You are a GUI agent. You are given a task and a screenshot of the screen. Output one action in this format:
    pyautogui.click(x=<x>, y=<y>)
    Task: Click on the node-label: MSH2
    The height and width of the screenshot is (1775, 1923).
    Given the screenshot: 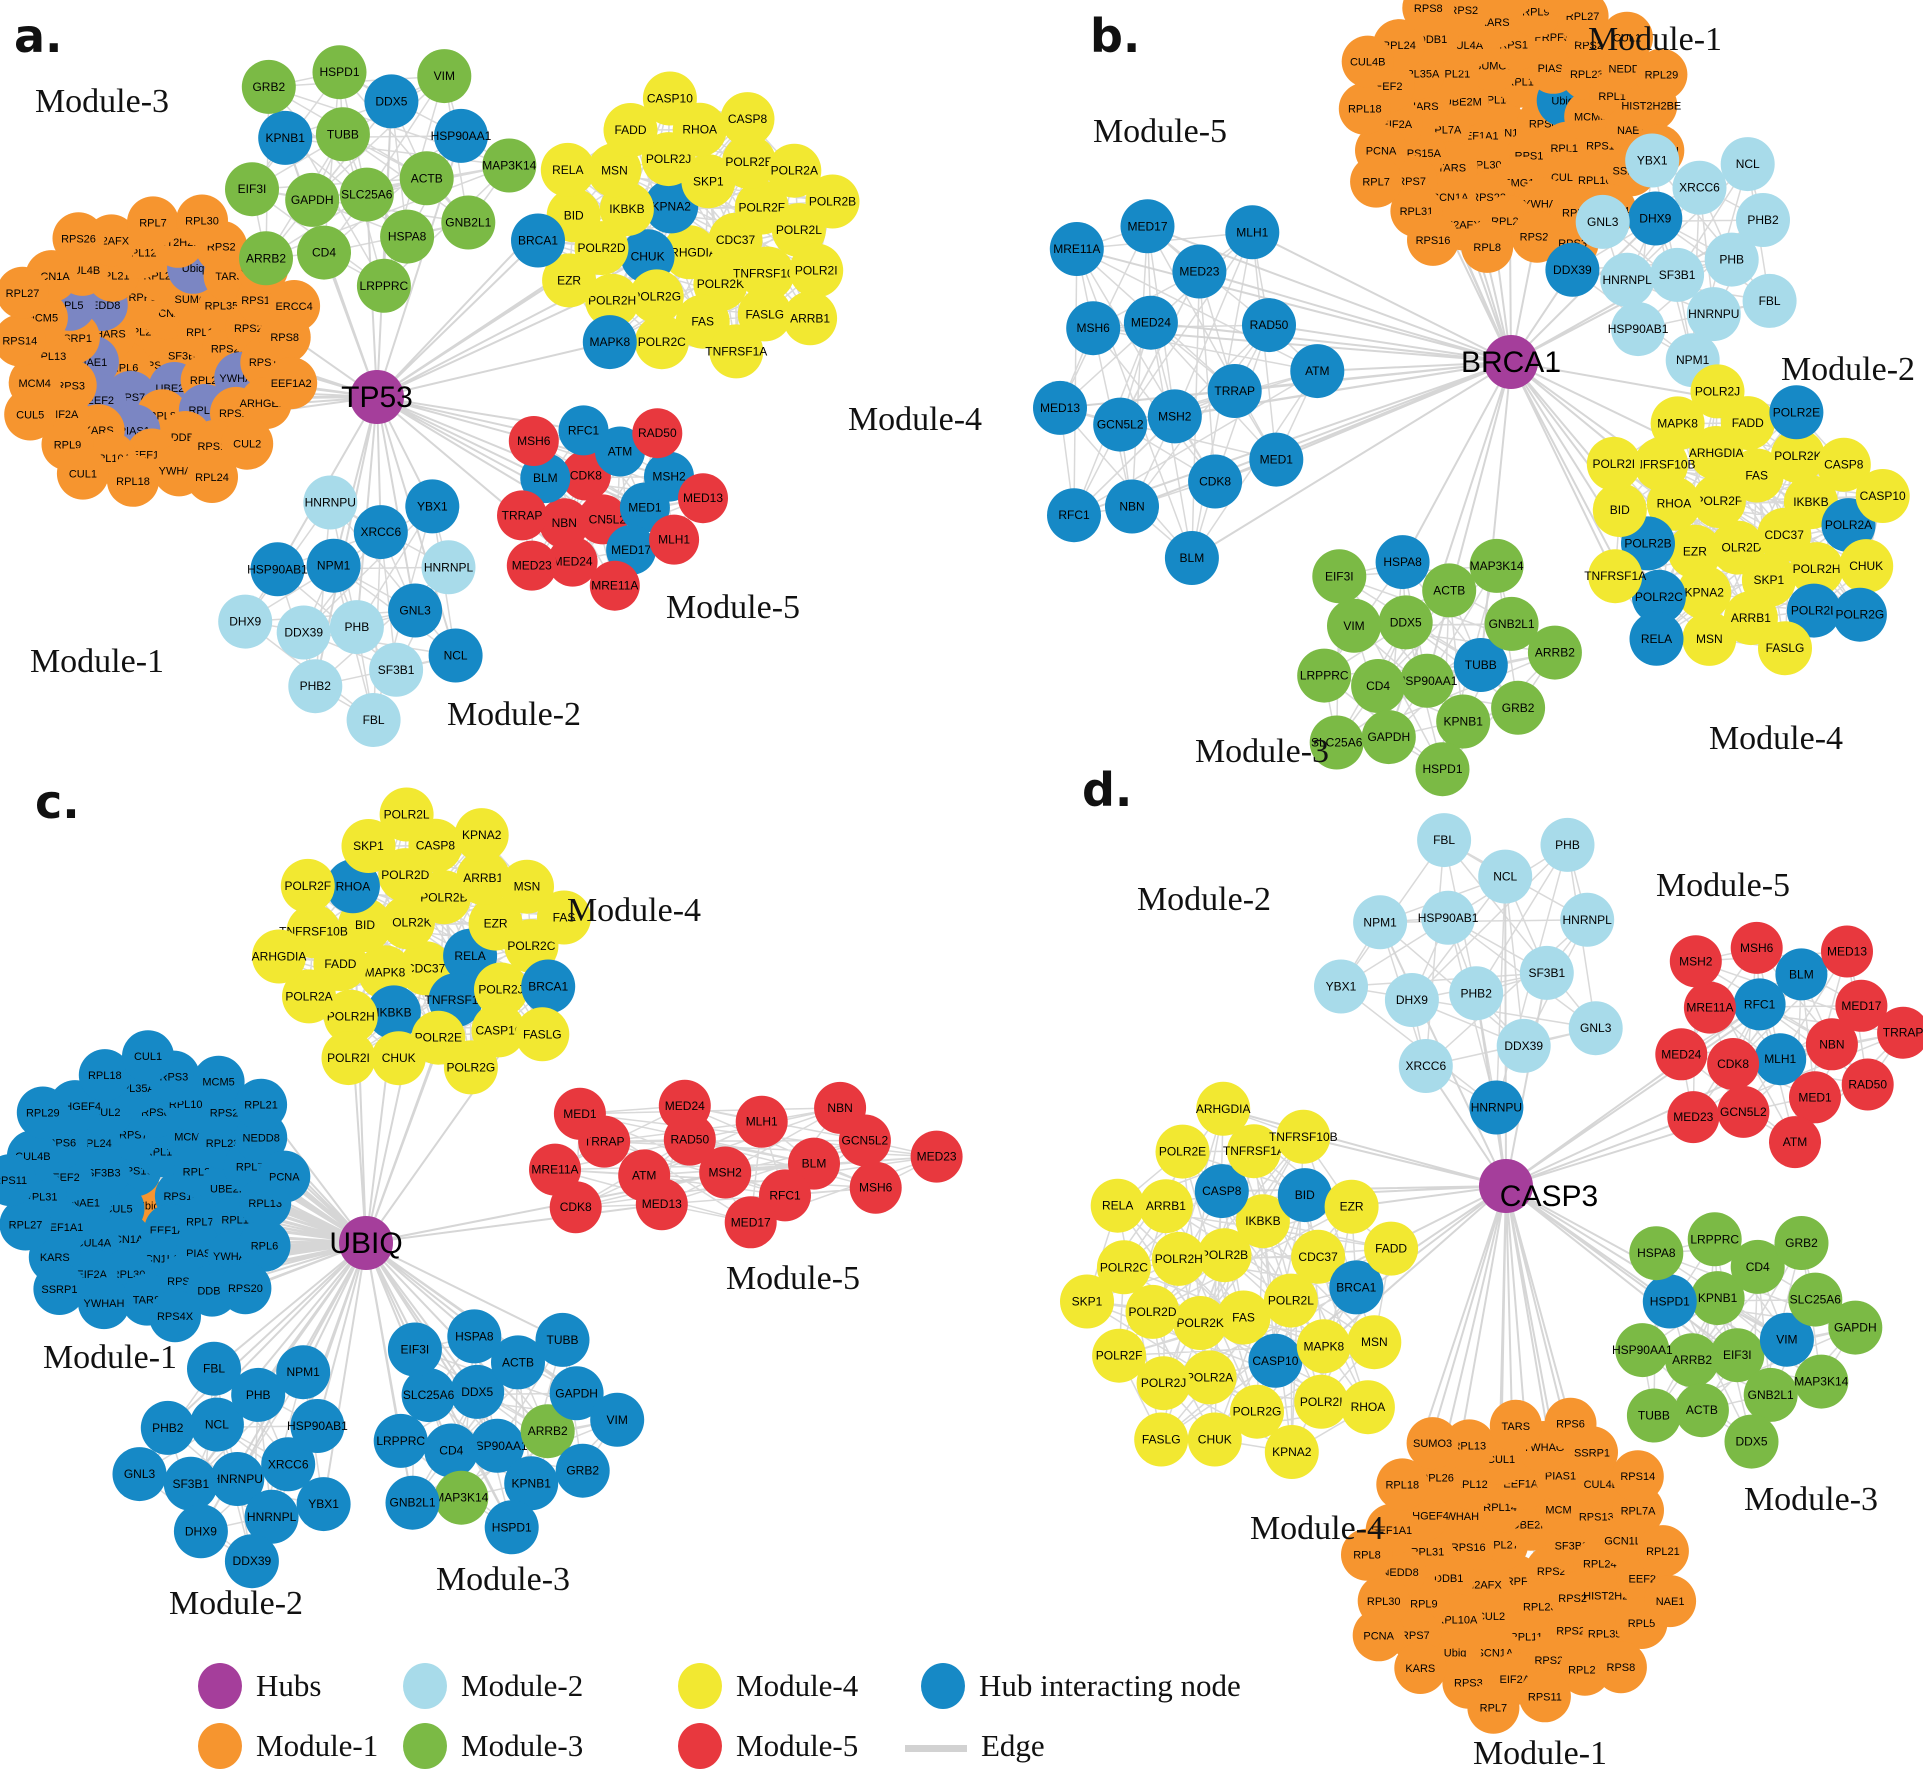 What is the action you would take?
    pyautogui.click(x=1696, y=961)
    